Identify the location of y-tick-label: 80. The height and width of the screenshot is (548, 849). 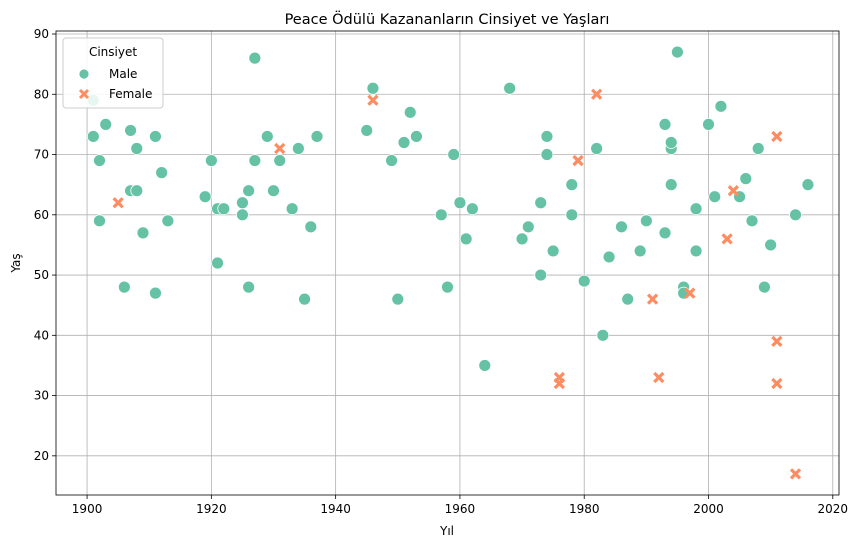
(41, 94).